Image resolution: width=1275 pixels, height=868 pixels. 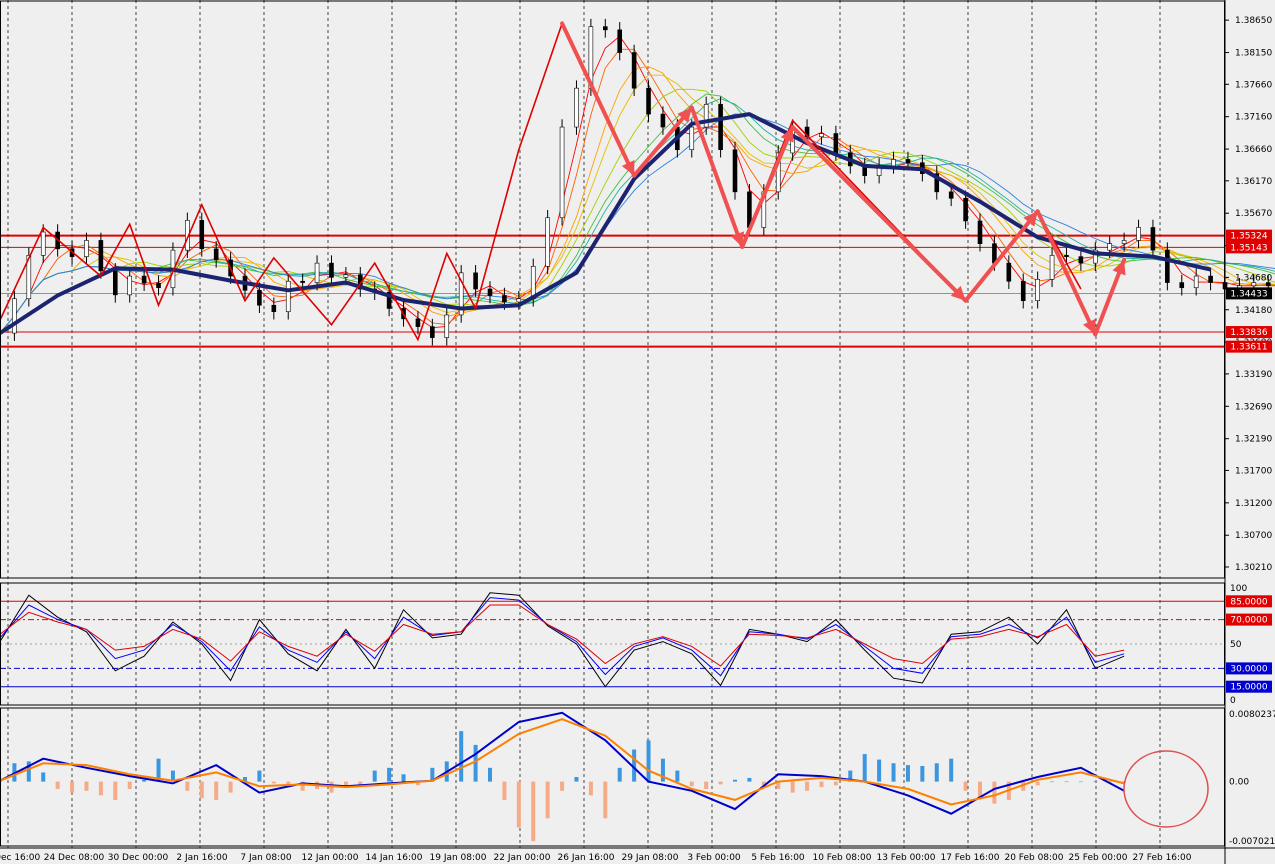 I want to click on oscillator-tick-label: 100, so click(x=1238, y=589).